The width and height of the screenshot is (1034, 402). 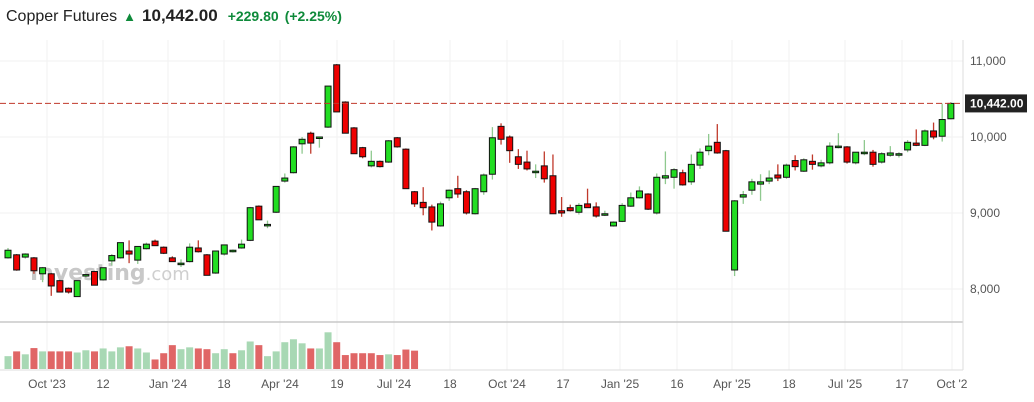 What do you see at coordinates (180, 15) in the screenshot?
I see `last-price: 10,442.00` at bounding box center [180, 15].